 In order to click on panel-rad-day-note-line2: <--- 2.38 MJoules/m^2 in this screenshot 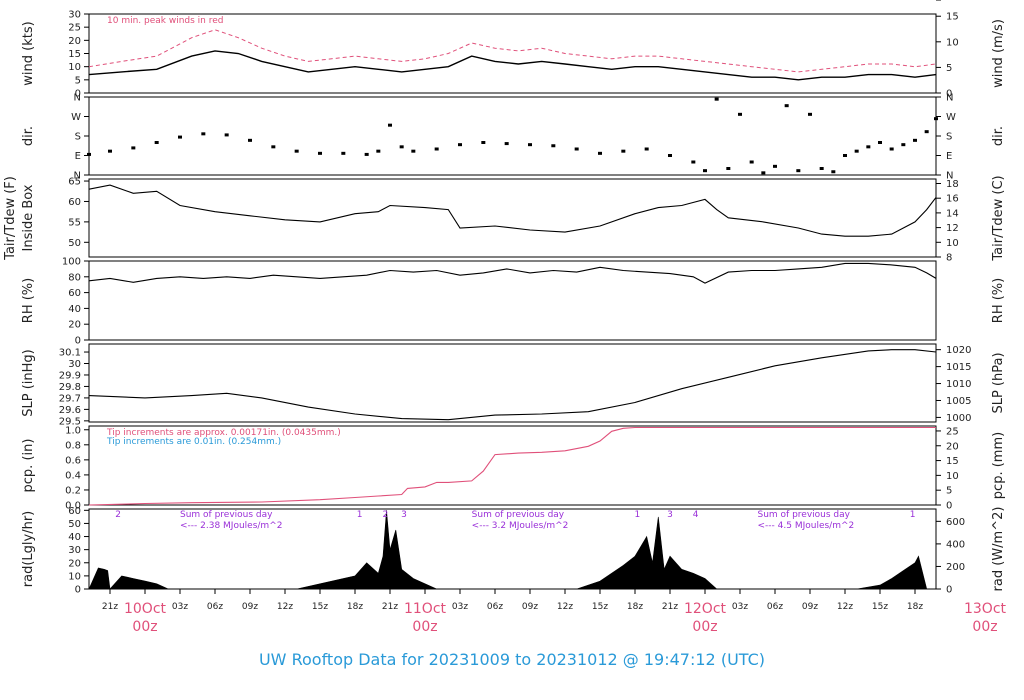, I will do `click(231, 526)`.